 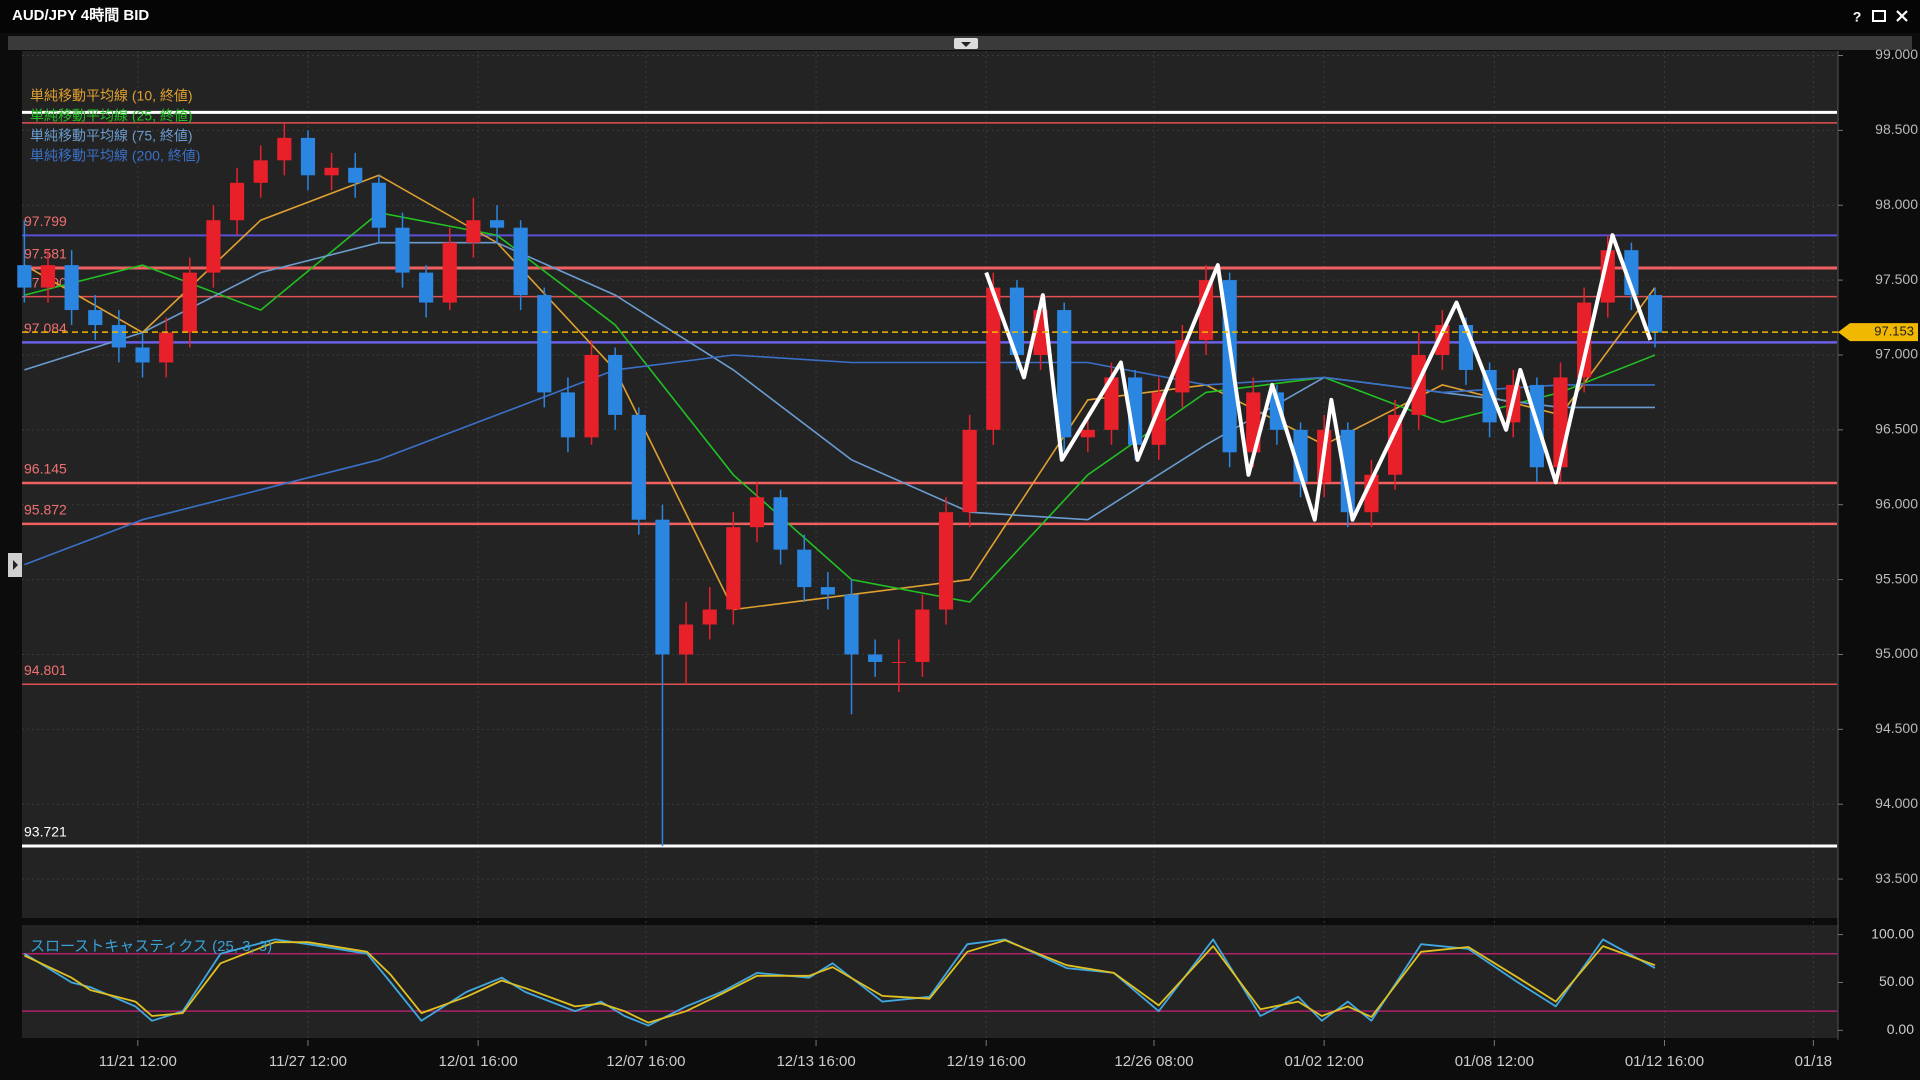 What do you see at coordinates (1879, 16) in the screenshot?
I see `maximize-button` at bounding box center [1879, 16].